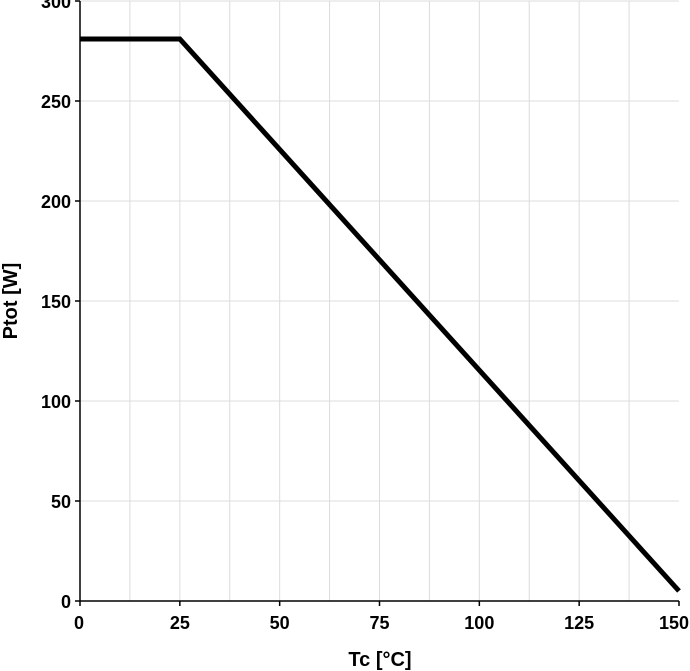 The width and height of the screenshot is (690, 671). I want to click on y-tick-labels: 0 50 100 150 200 250 300, so click(56, 306).